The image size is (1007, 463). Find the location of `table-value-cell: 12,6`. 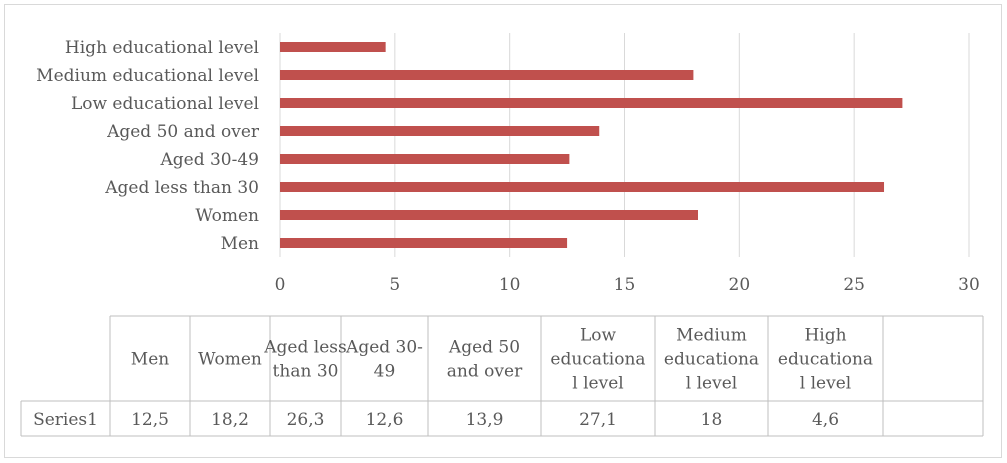

table-value-cell: 12,6 is located at coordinates (385, 420).